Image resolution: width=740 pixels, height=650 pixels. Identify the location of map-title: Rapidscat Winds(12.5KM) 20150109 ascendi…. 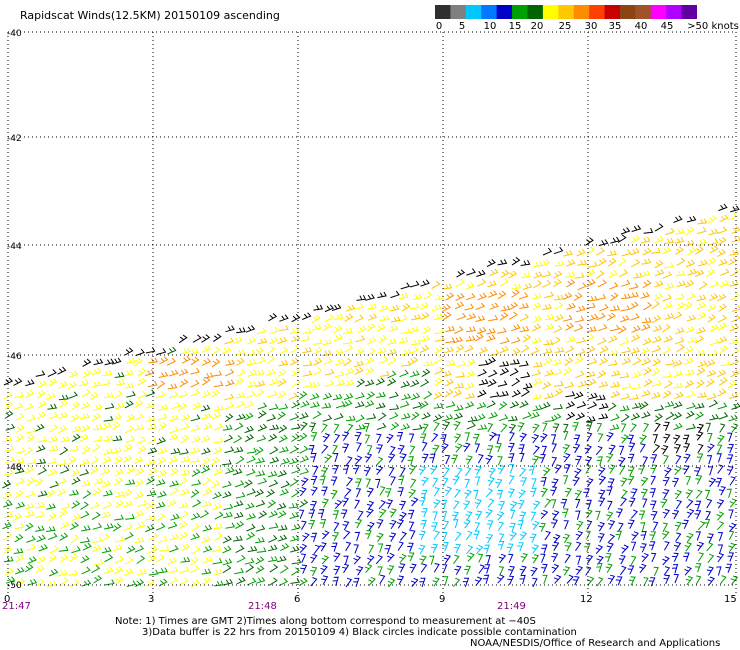
(150, 15).